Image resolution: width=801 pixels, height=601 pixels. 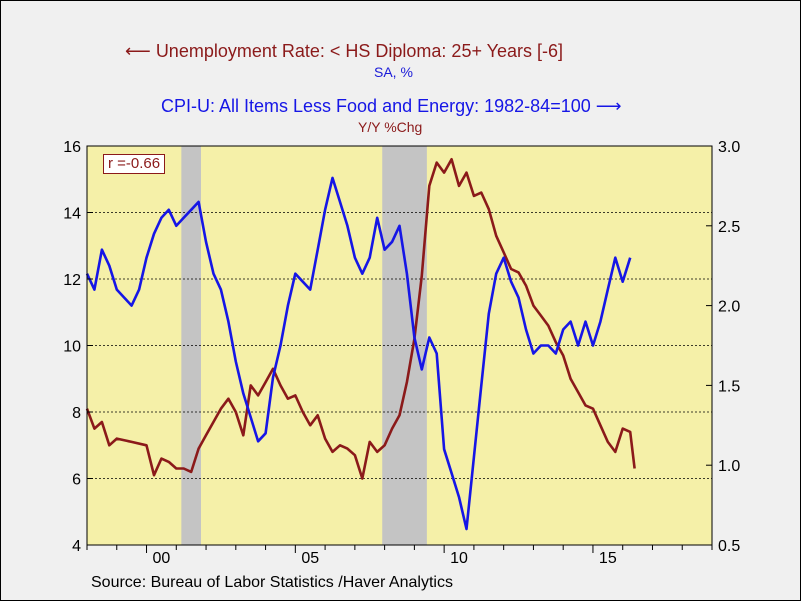 What do you see at coordinates (76, 480) in the screenshot?
I see `y-left-tick-label: 6` at bounding box center [76, 480].